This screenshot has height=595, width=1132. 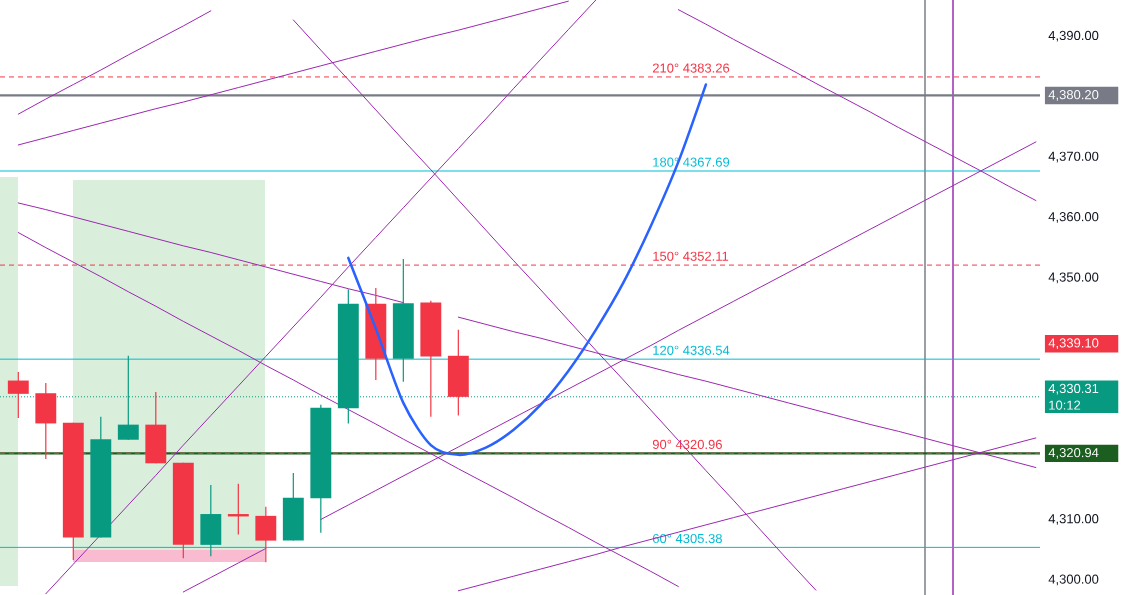 I want to click on y-tick-label: 4,310.00, so click(x=1073, y=519).